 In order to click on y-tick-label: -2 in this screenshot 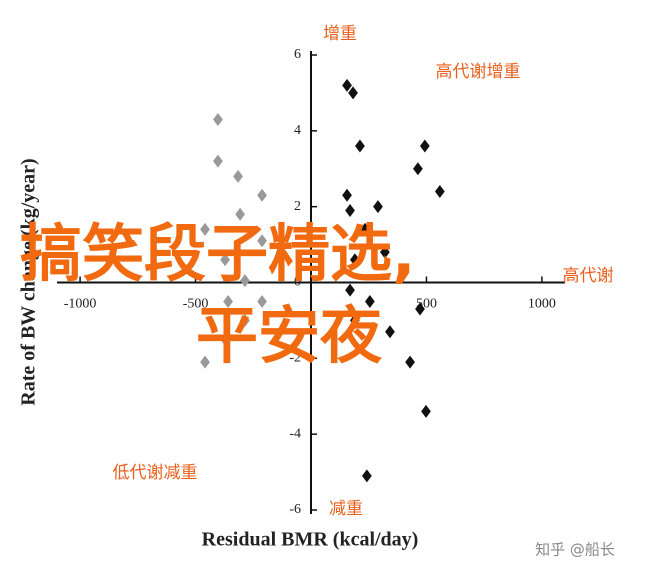, I will do `click(295, 358)`.